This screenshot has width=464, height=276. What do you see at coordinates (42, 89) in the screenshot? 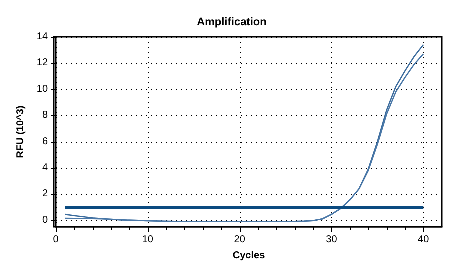
I see `y-tick-label: 10` at bounding box center [42, 89].